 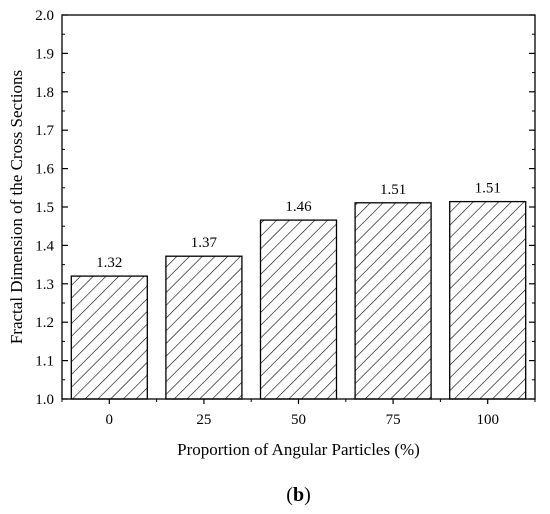 What do you see at coordinates (298, 449) in the screenshot?
I see `x-axis-title: Proportion of Angular Particles (%)` at bounding box center [298, 449].